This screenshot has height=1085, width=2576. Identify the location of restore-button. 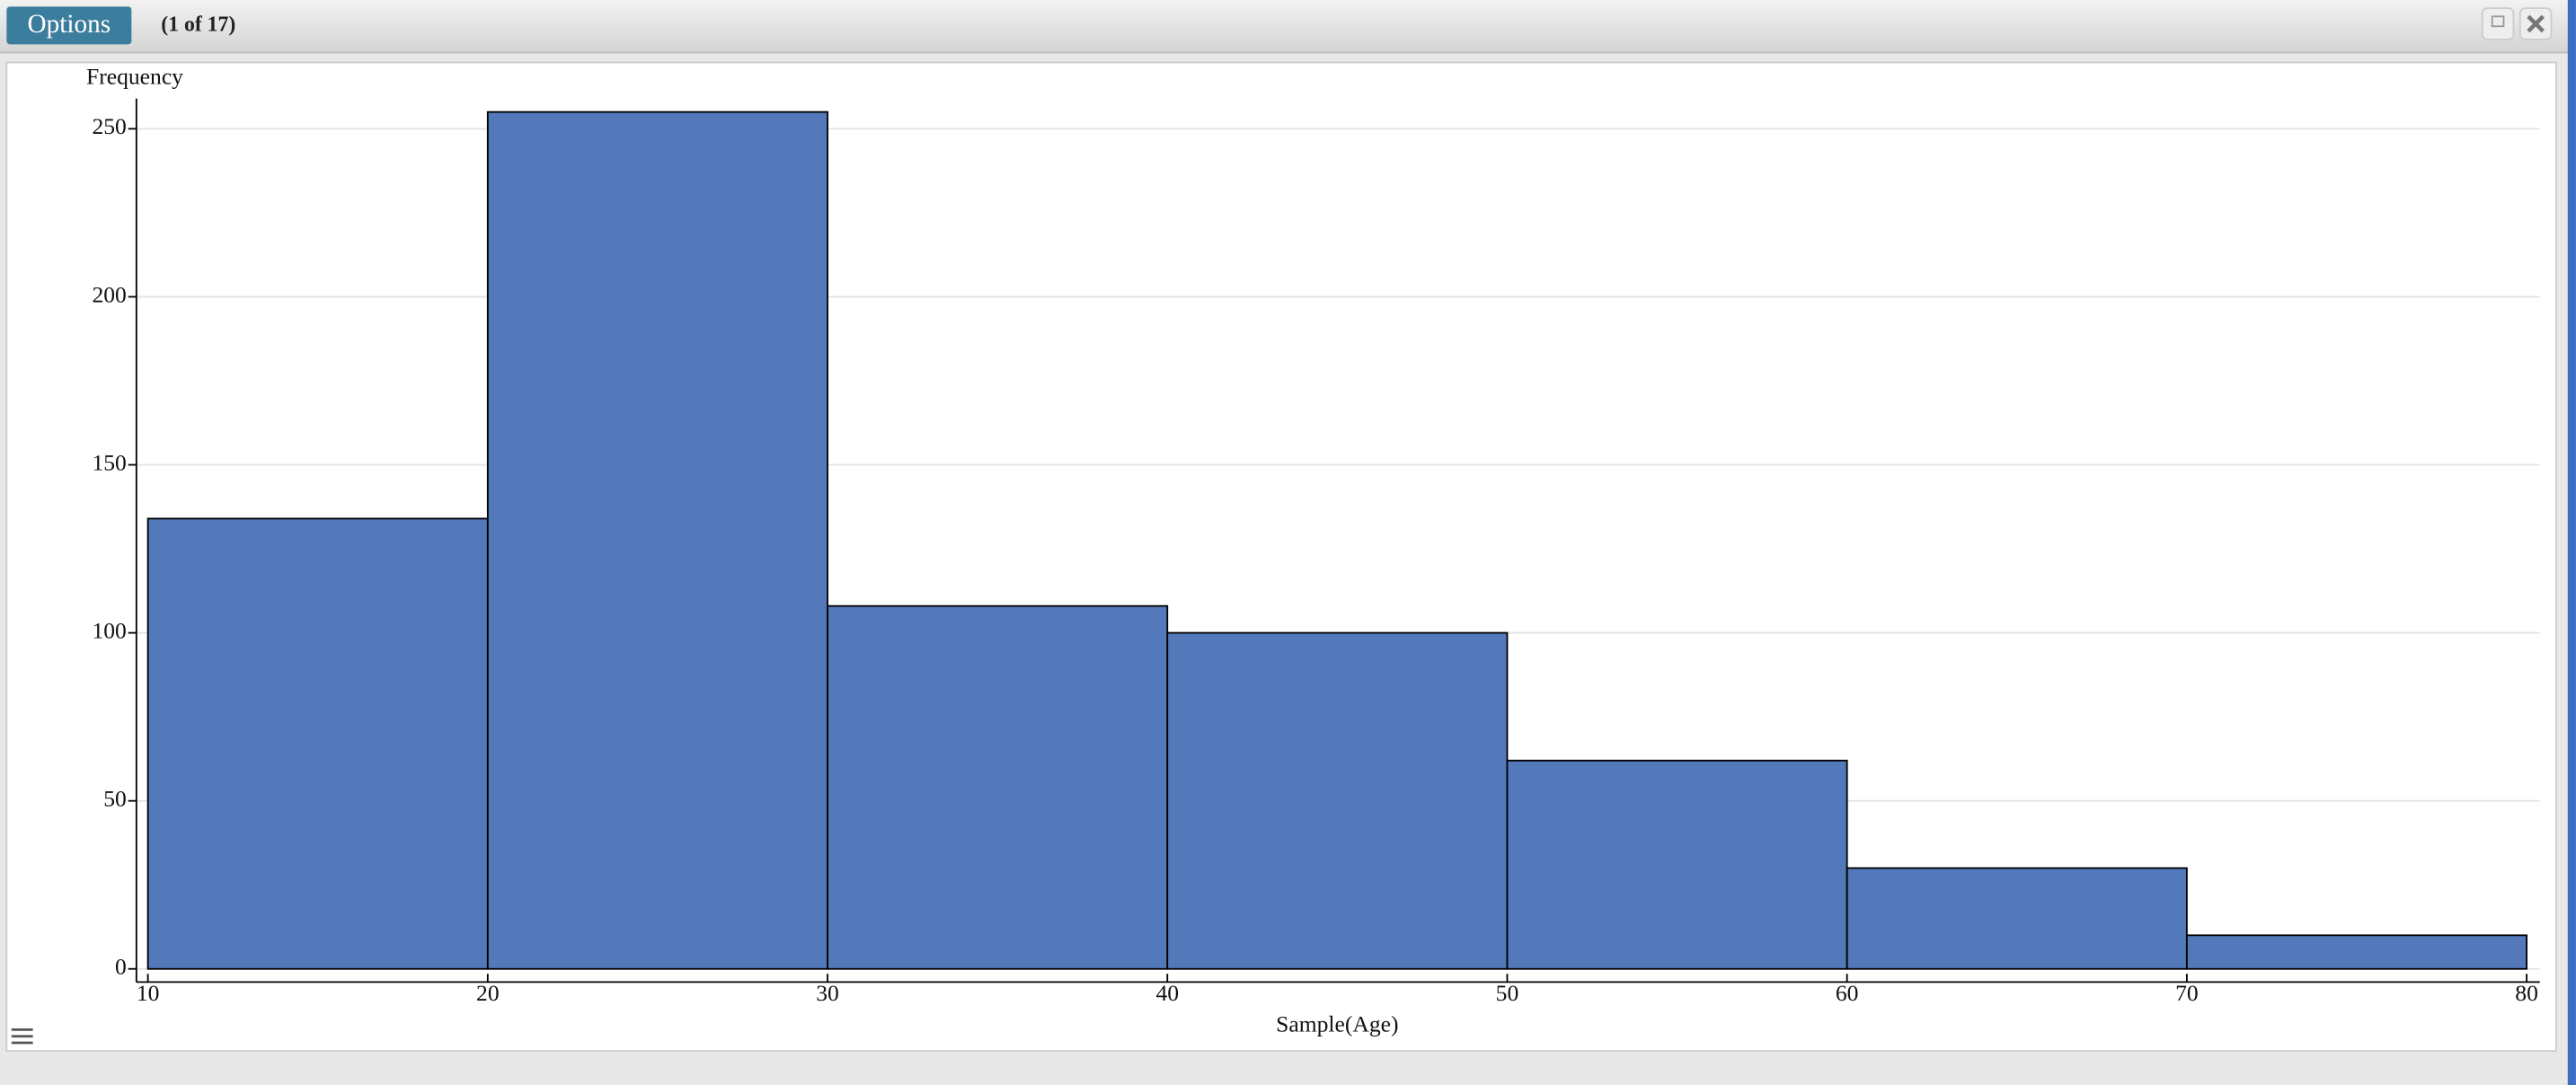
(2498, 23).